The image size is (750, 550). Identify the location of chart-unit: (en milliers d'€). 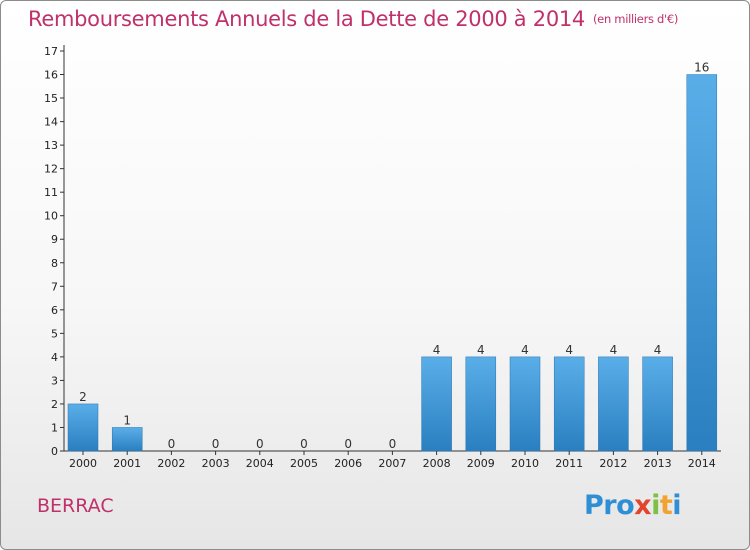
(636, 19).